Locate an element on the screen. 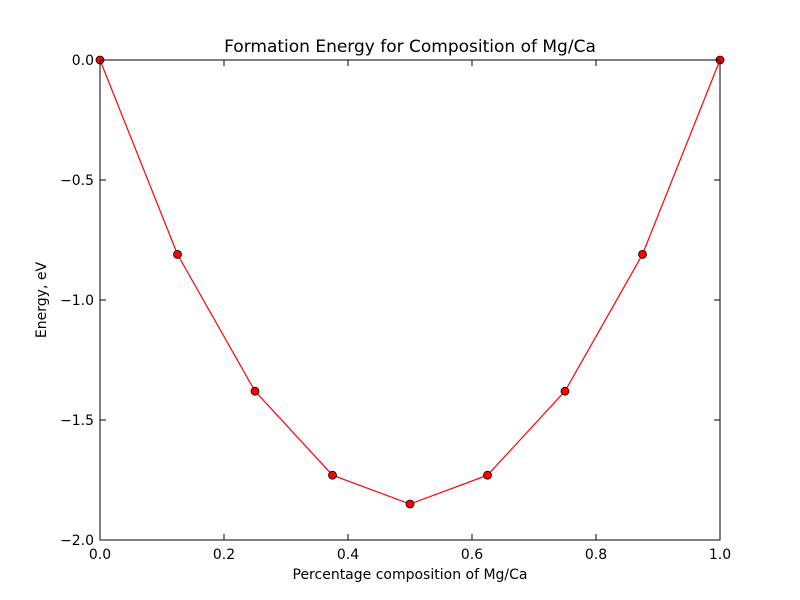 Image resolution: width=800 pixels, height=600 pixels. y-tick-label: −2.0 is located at coordinates (77, 541).